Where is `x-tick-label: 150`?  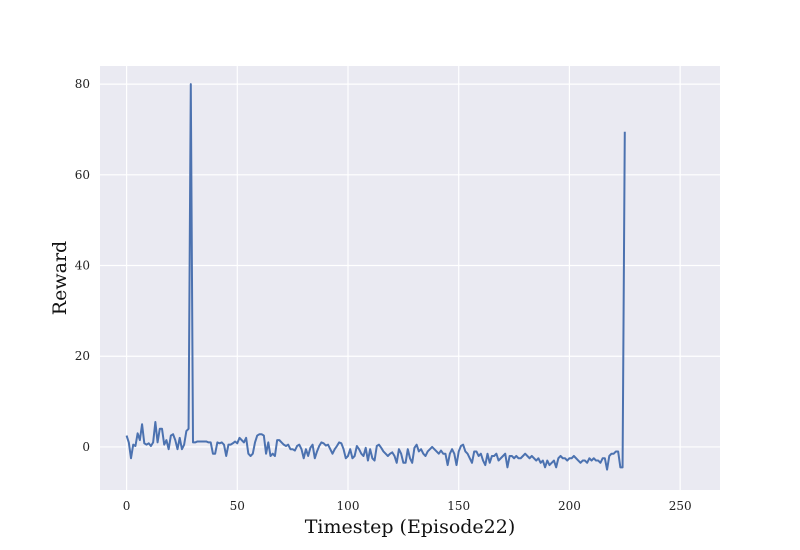 x-tick-label: 150 is located at coordinates (458, 506).